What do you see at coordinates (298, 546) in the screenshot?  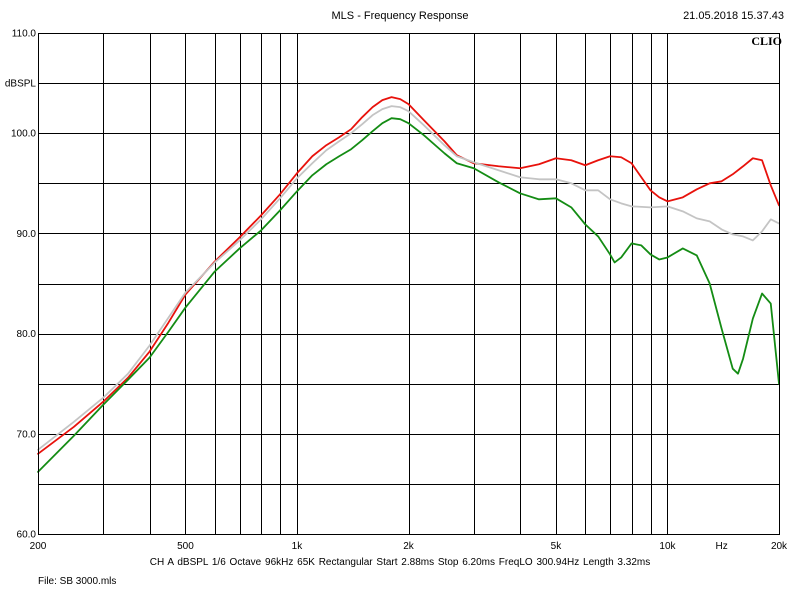 I see `x-tick-label: 1k` at bounding box center [298, 546].